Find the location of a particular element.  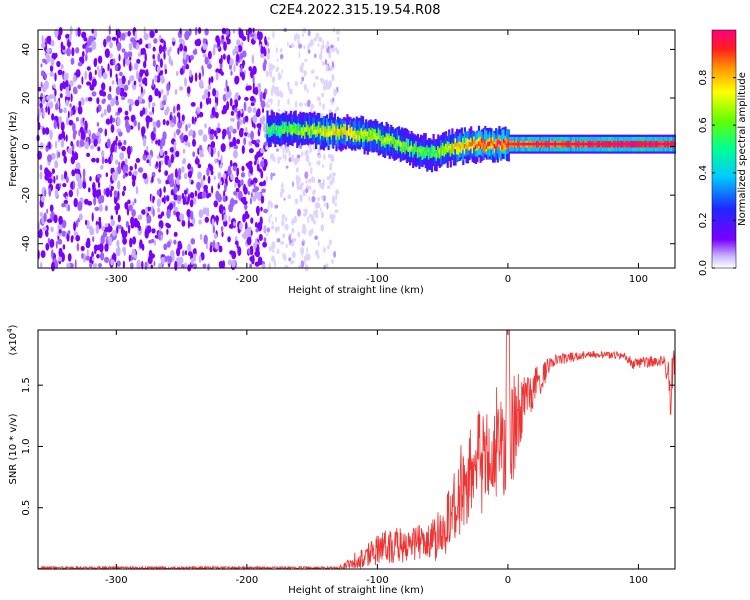

y-tick-label: 40 is located at coordinates (26, 49).